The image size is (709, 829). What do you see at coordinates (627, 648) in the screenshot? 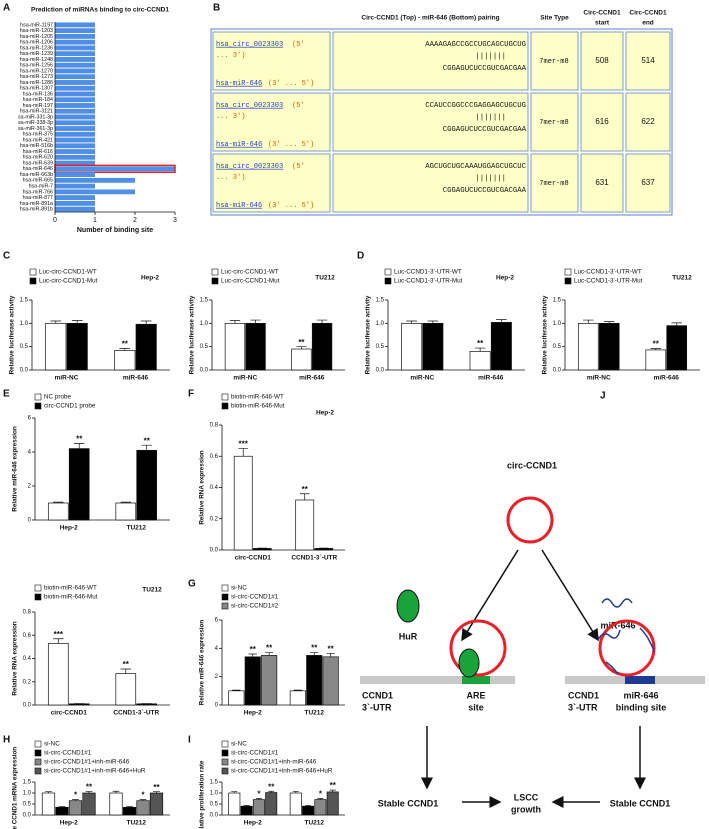
I see `circ-rna` at bounding box center [627, 648].